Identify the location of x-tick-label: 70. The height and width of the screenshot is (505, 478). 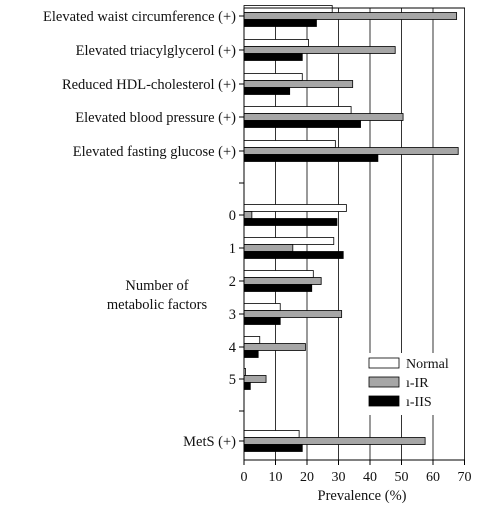
(465, 477).